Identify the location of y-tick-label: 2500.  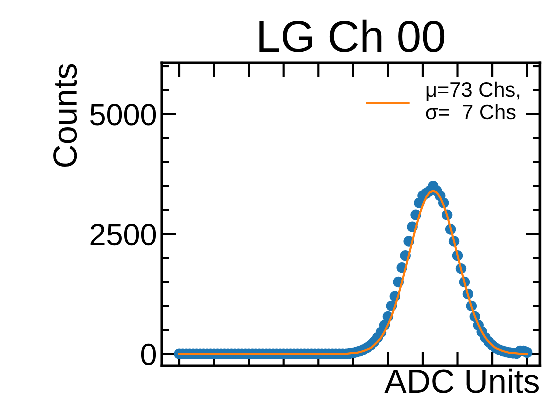
(123, 235).